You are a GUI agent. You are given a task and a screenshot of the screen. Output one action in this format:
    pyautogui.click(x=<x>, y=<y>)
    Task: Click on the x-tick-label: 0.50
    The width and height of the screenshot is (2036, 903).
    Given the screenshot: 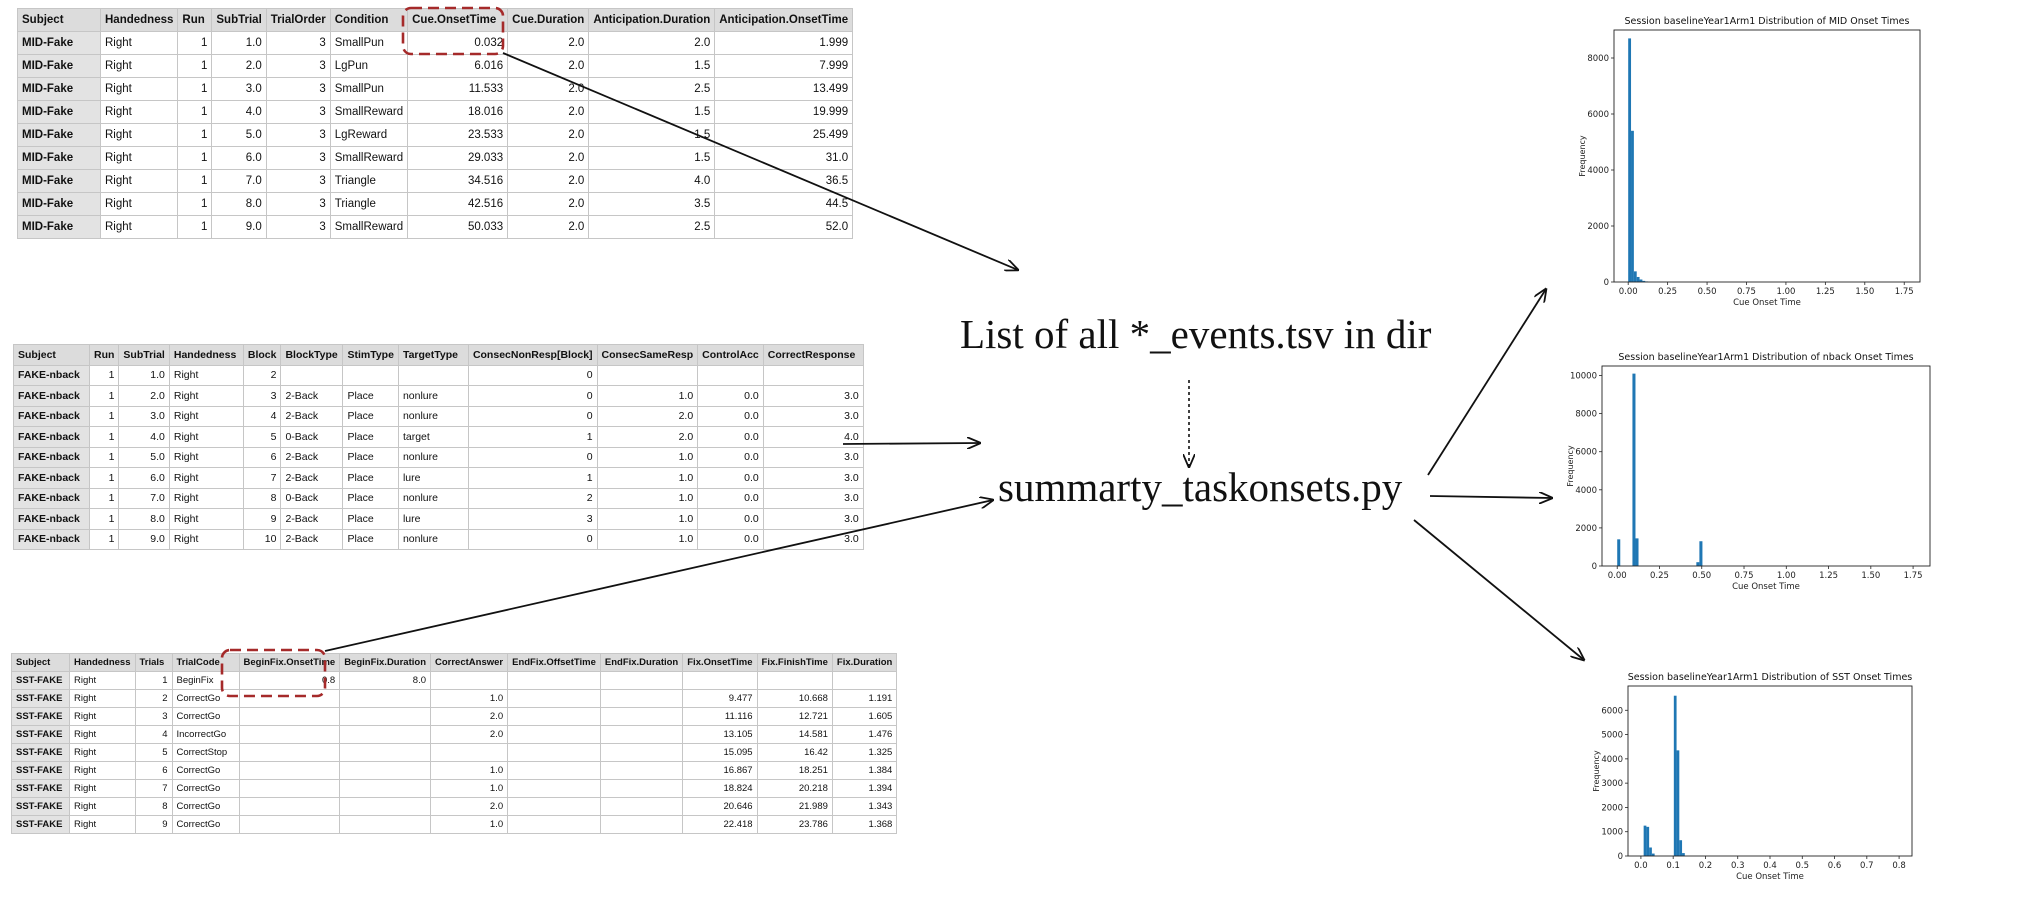 What is the action you would take?
    pyautogui.click(x=1707, y=292)
    